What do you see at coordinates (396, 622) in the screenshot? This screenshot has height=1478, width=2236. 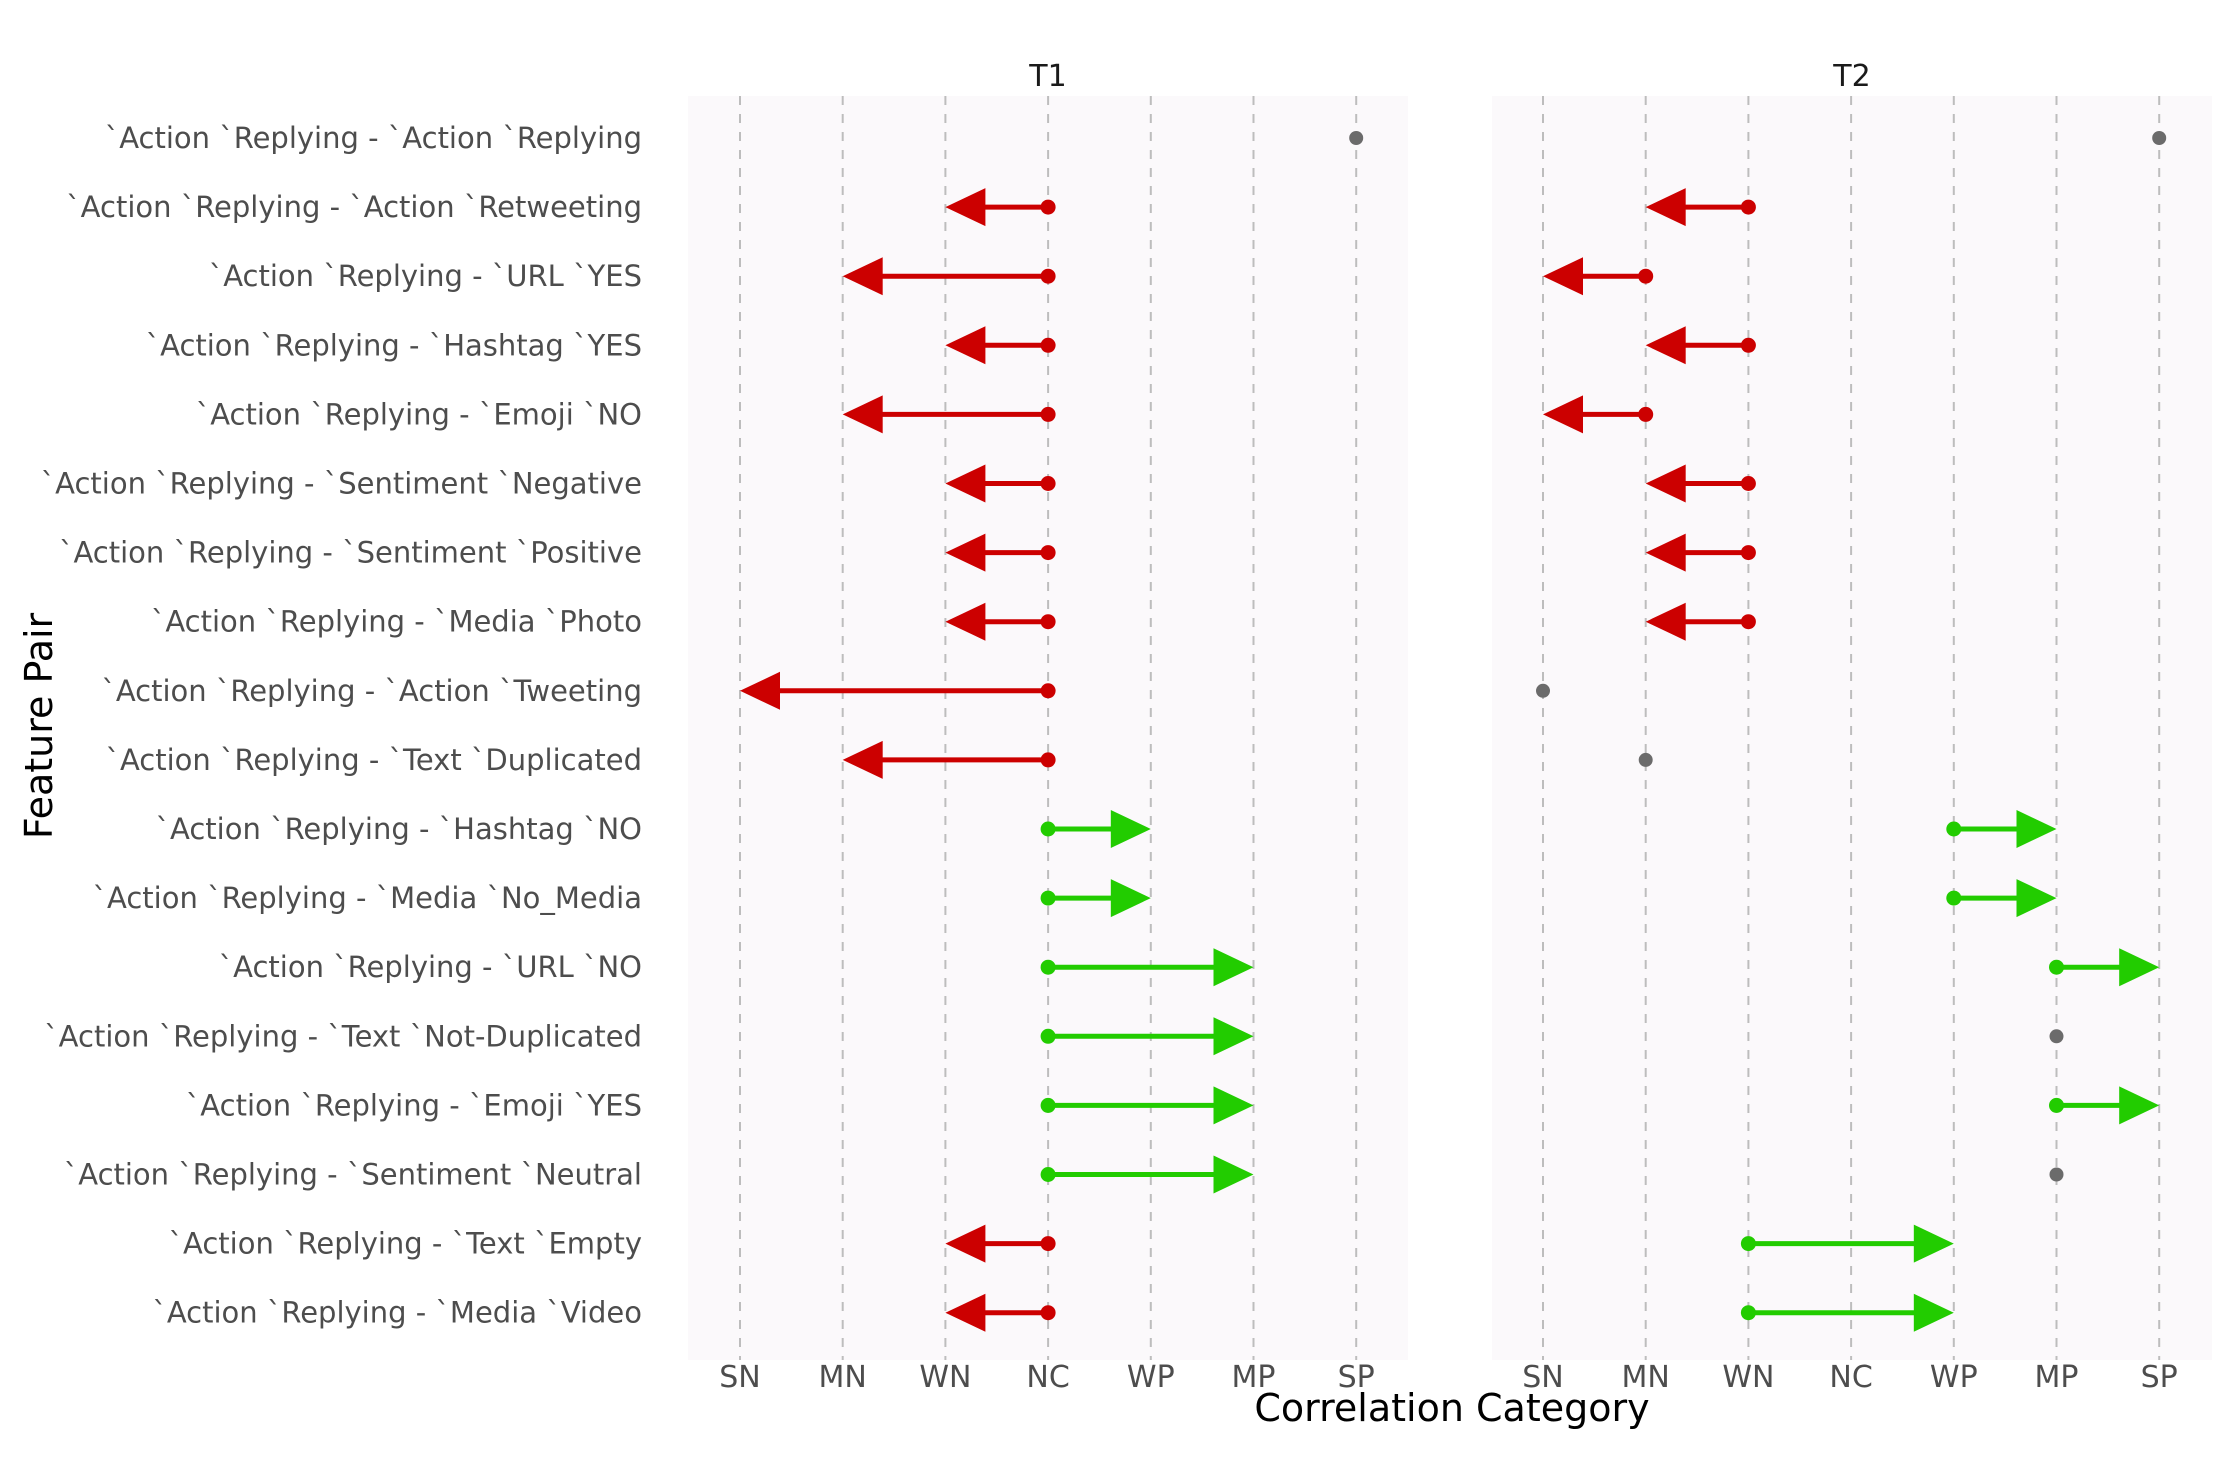 I see `row-label: `Action `Replying - `Media `Photo` at bounding box center [396, 622].